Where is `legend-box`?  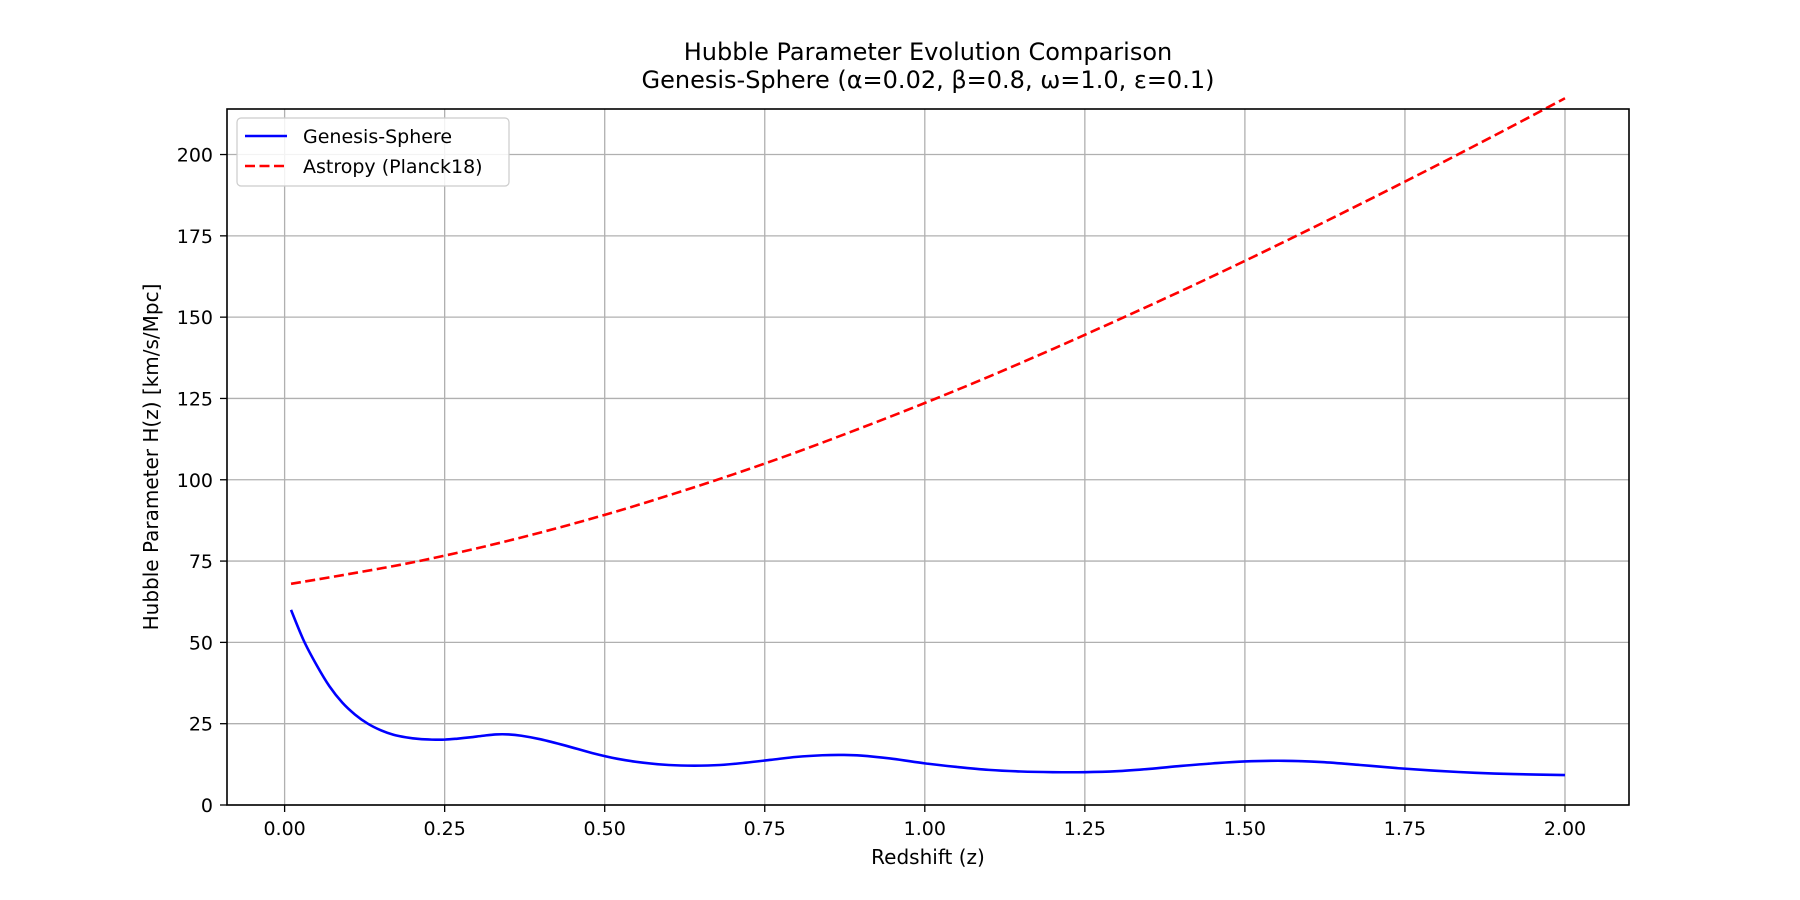
legend-box is located at coordinates (373, 152).